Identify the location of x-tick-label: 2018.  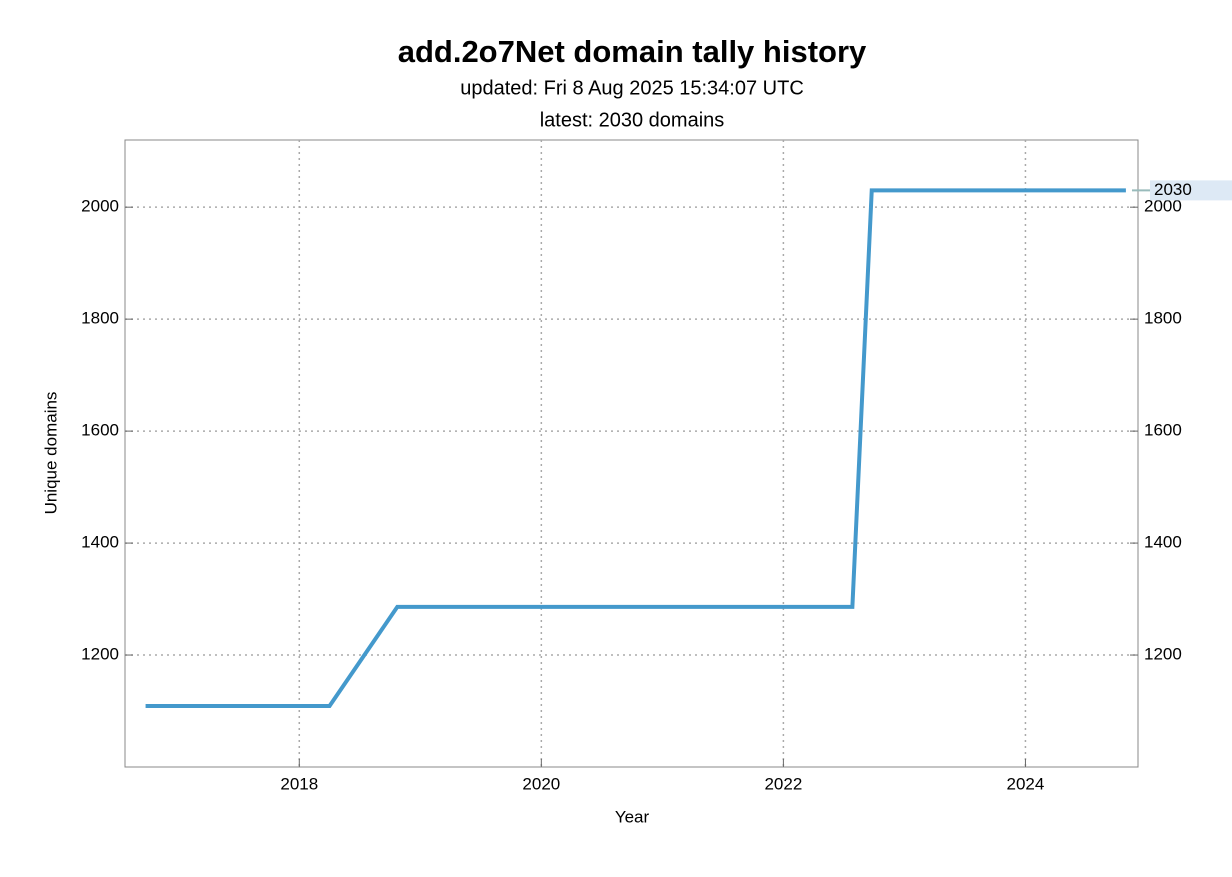
(299, 783).